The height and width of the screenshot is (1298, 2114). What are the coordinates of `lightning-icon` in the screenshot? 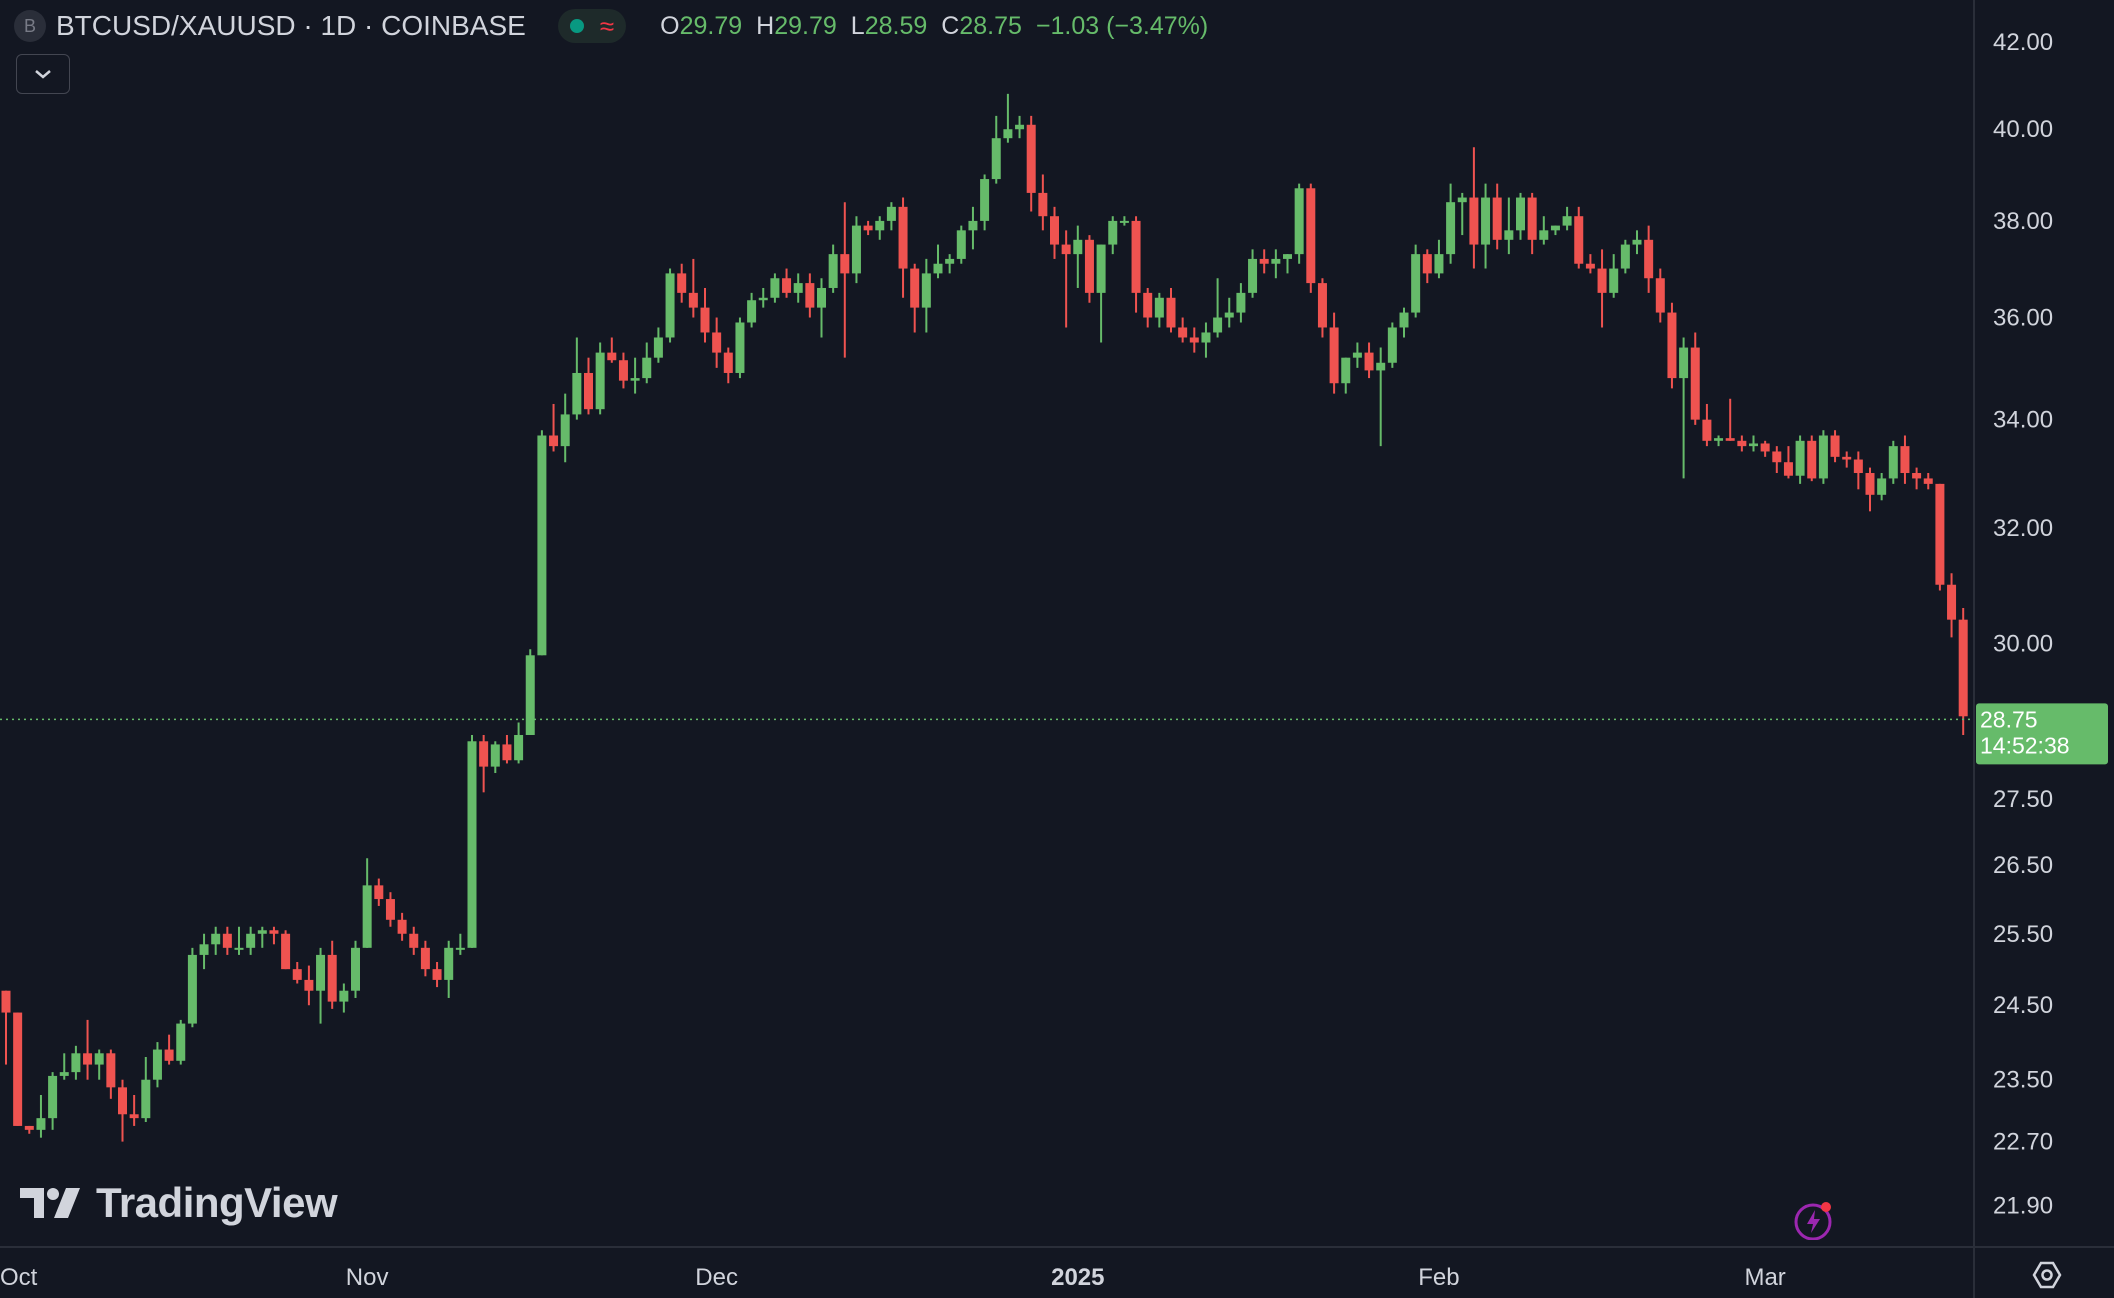 It's located at (1813, 1221).